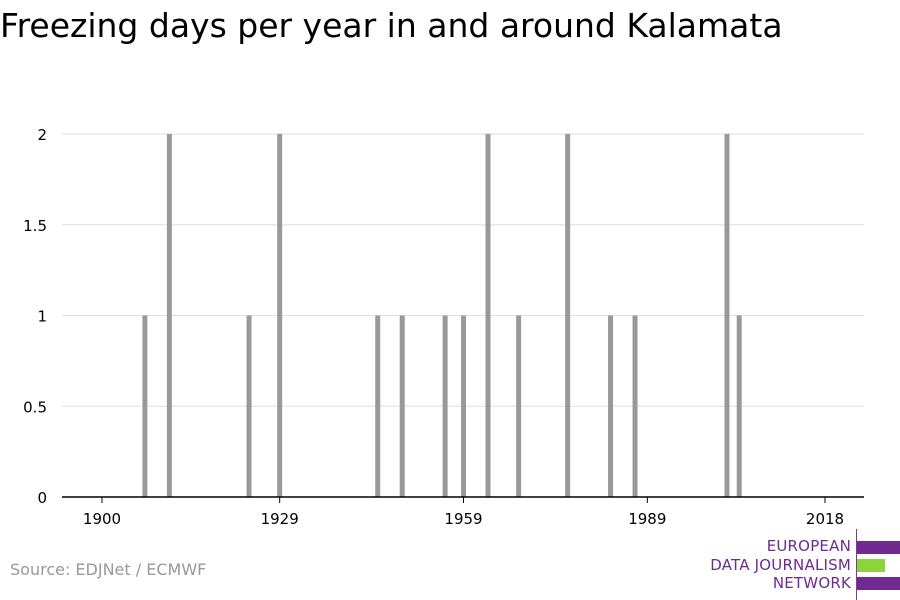  Describe the element at coordinates (42, 317) in the screenshot. I see `y-tick-label: 1` at that location.